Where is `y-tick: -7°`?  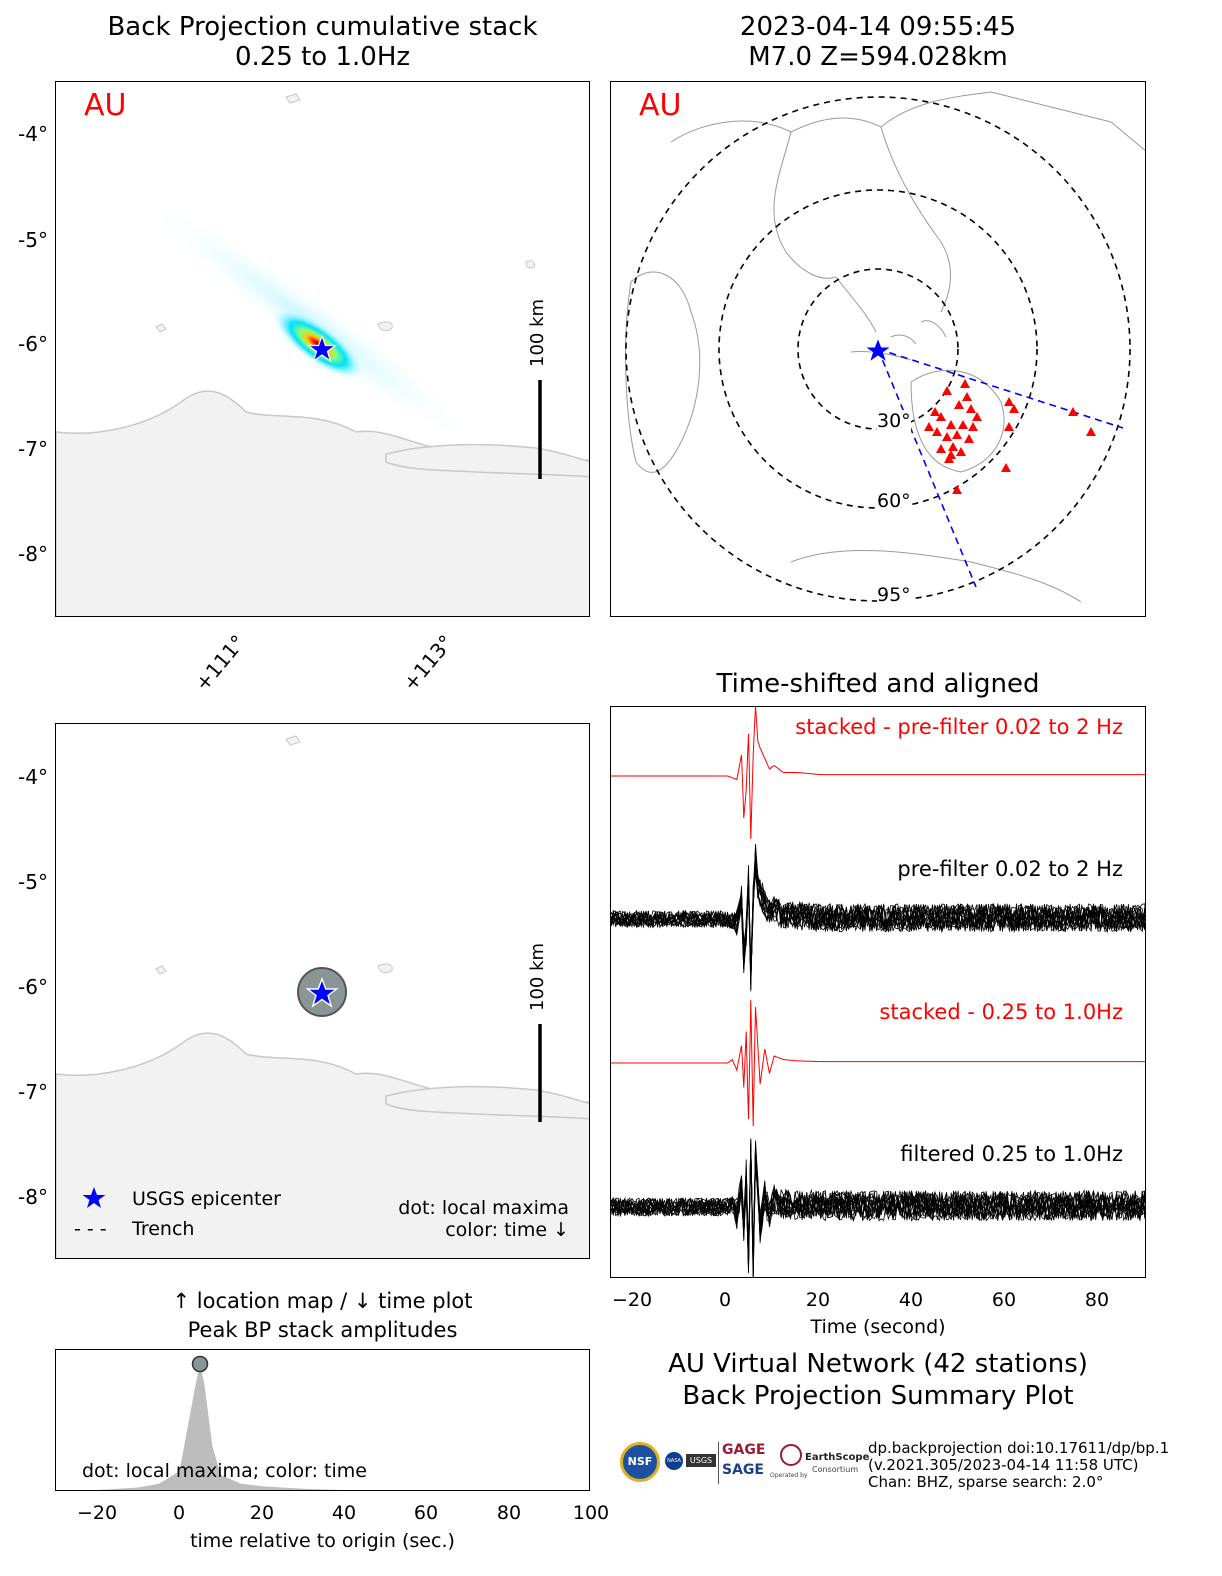 y-tick: -7° is located at coordinates (33, 1092).